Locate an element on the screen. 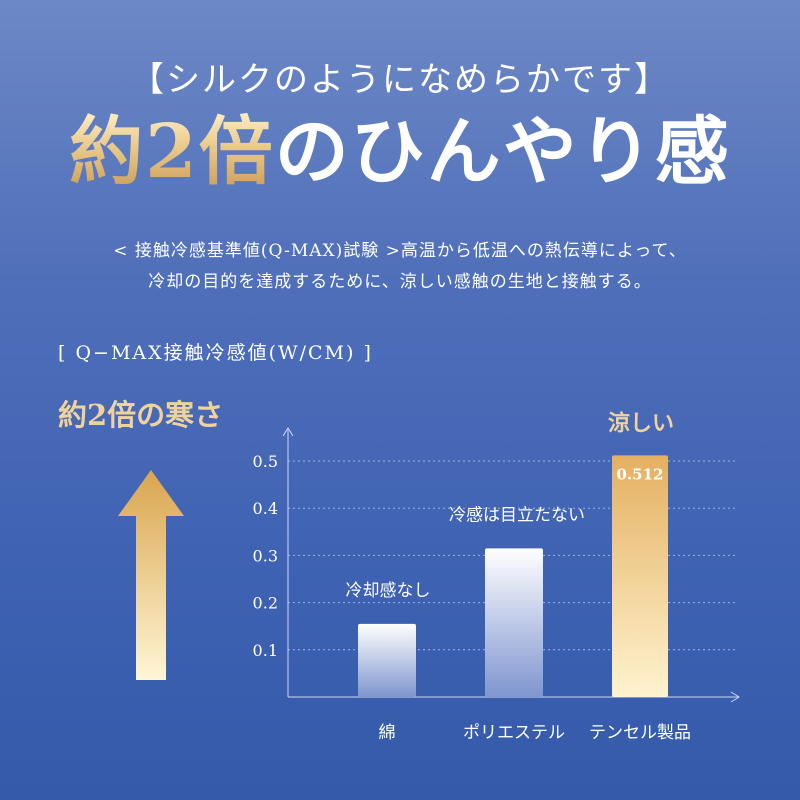 This screenshot has height=800, width=800. headline-highlight: 約2倍 is located at coordinates (172, 152).